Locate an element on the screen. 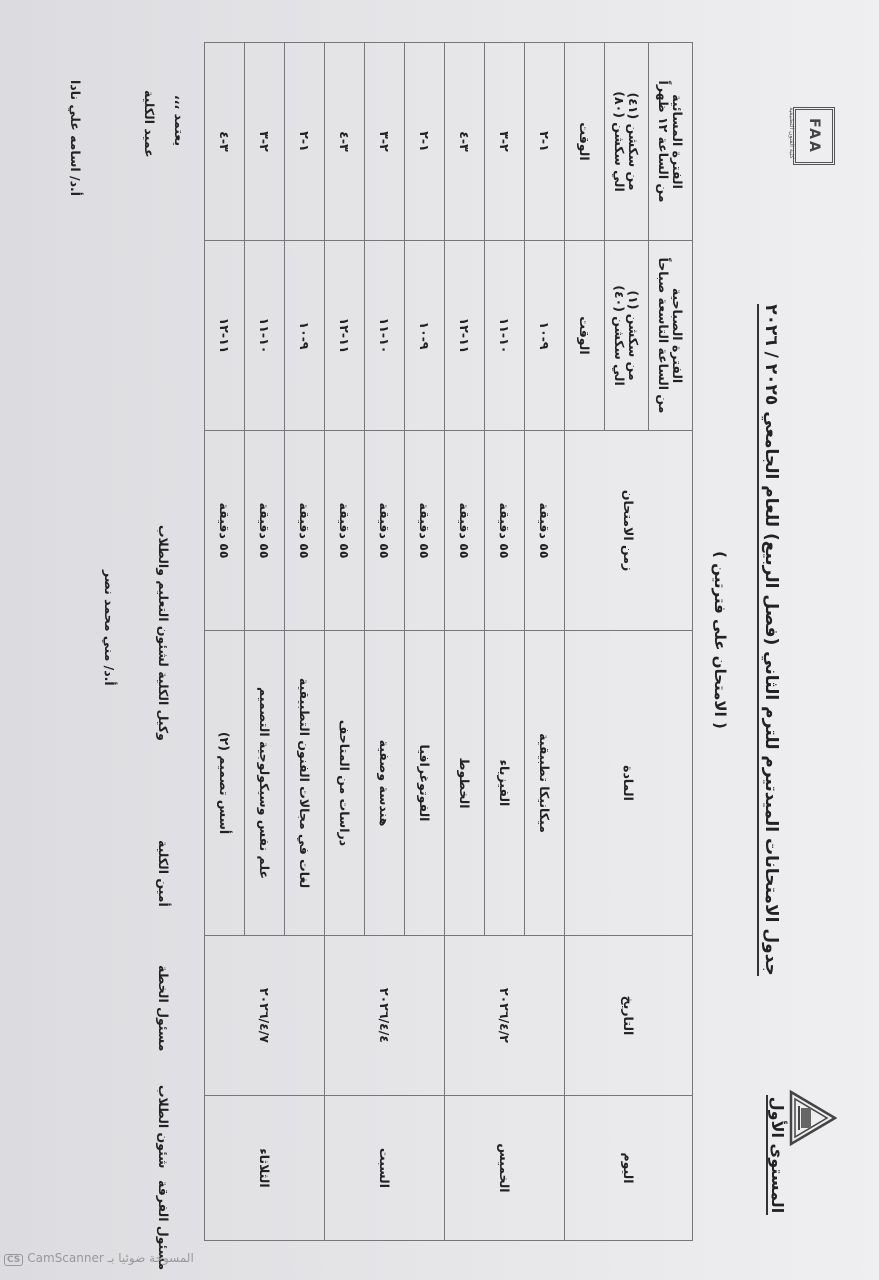  date-cell: ٢٠٢٦/٤/٤ is located at coordinates (384, 1015).